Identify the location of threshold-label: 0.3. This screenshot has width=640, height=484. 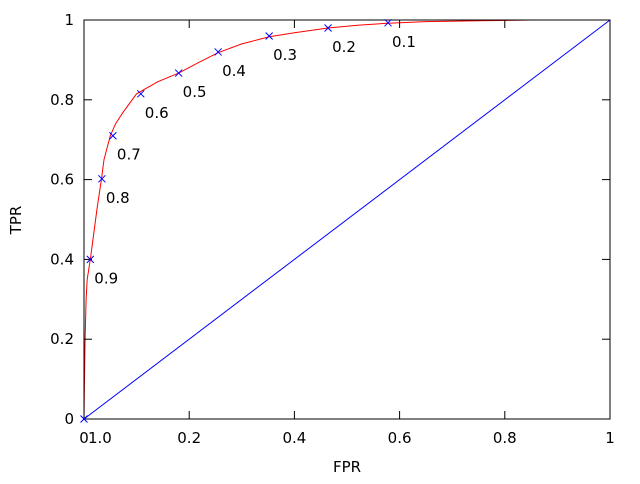
(285, 55).